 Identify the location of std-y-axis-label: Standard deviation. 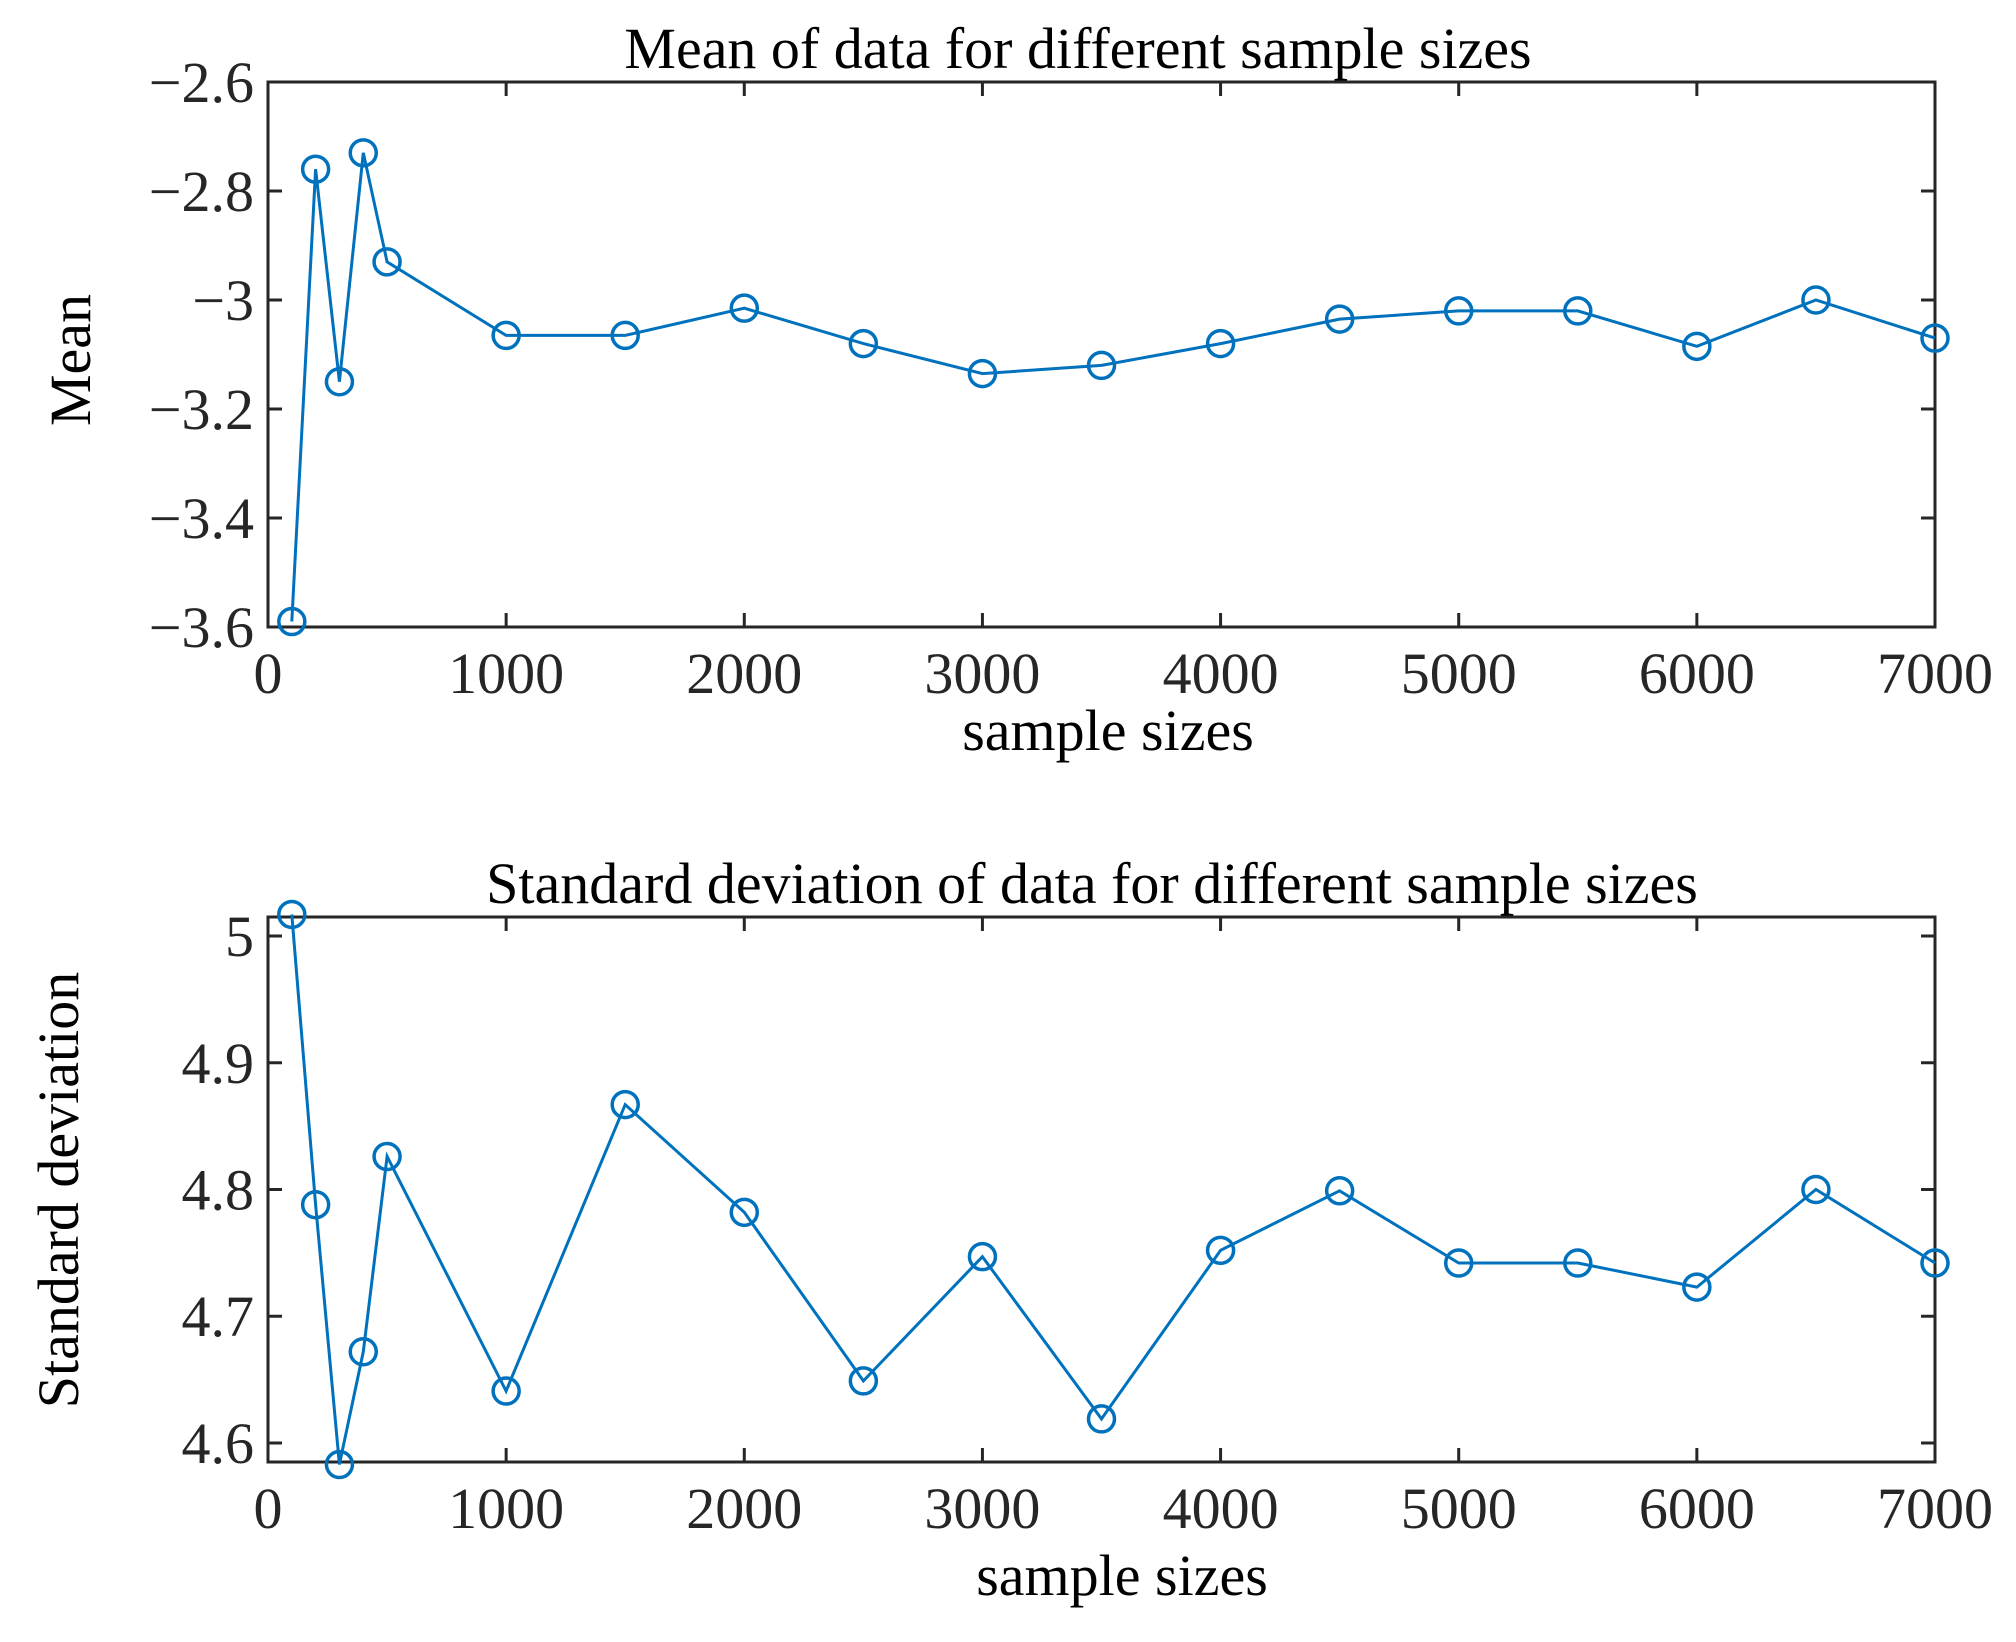
(58, 1190).